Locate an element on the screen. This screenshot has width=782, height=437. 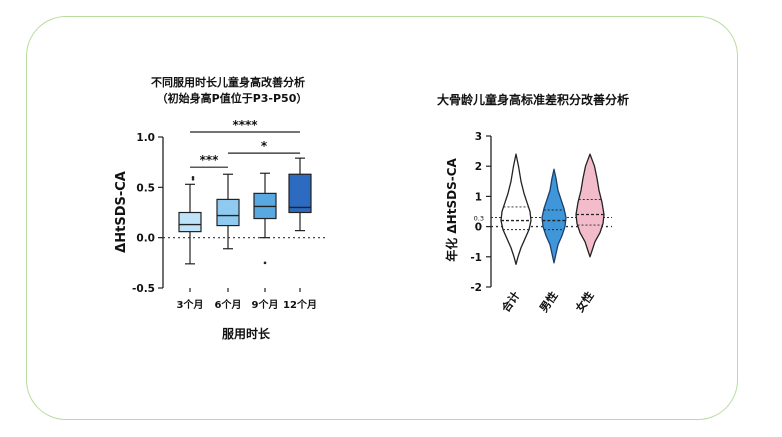
left-y-tick-label: 0.5 is located at coordinates (145, 188).